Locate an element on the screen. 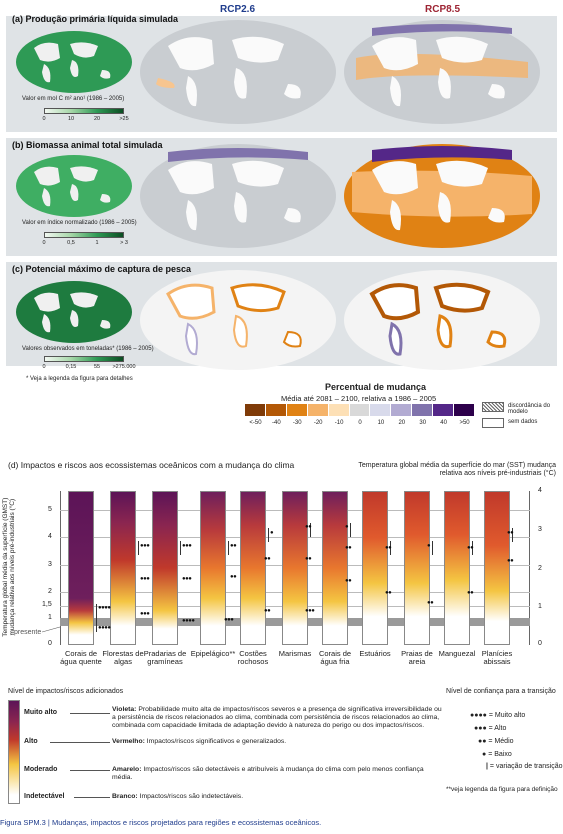  right-tick: 0 is located at coordinates (540, 643).